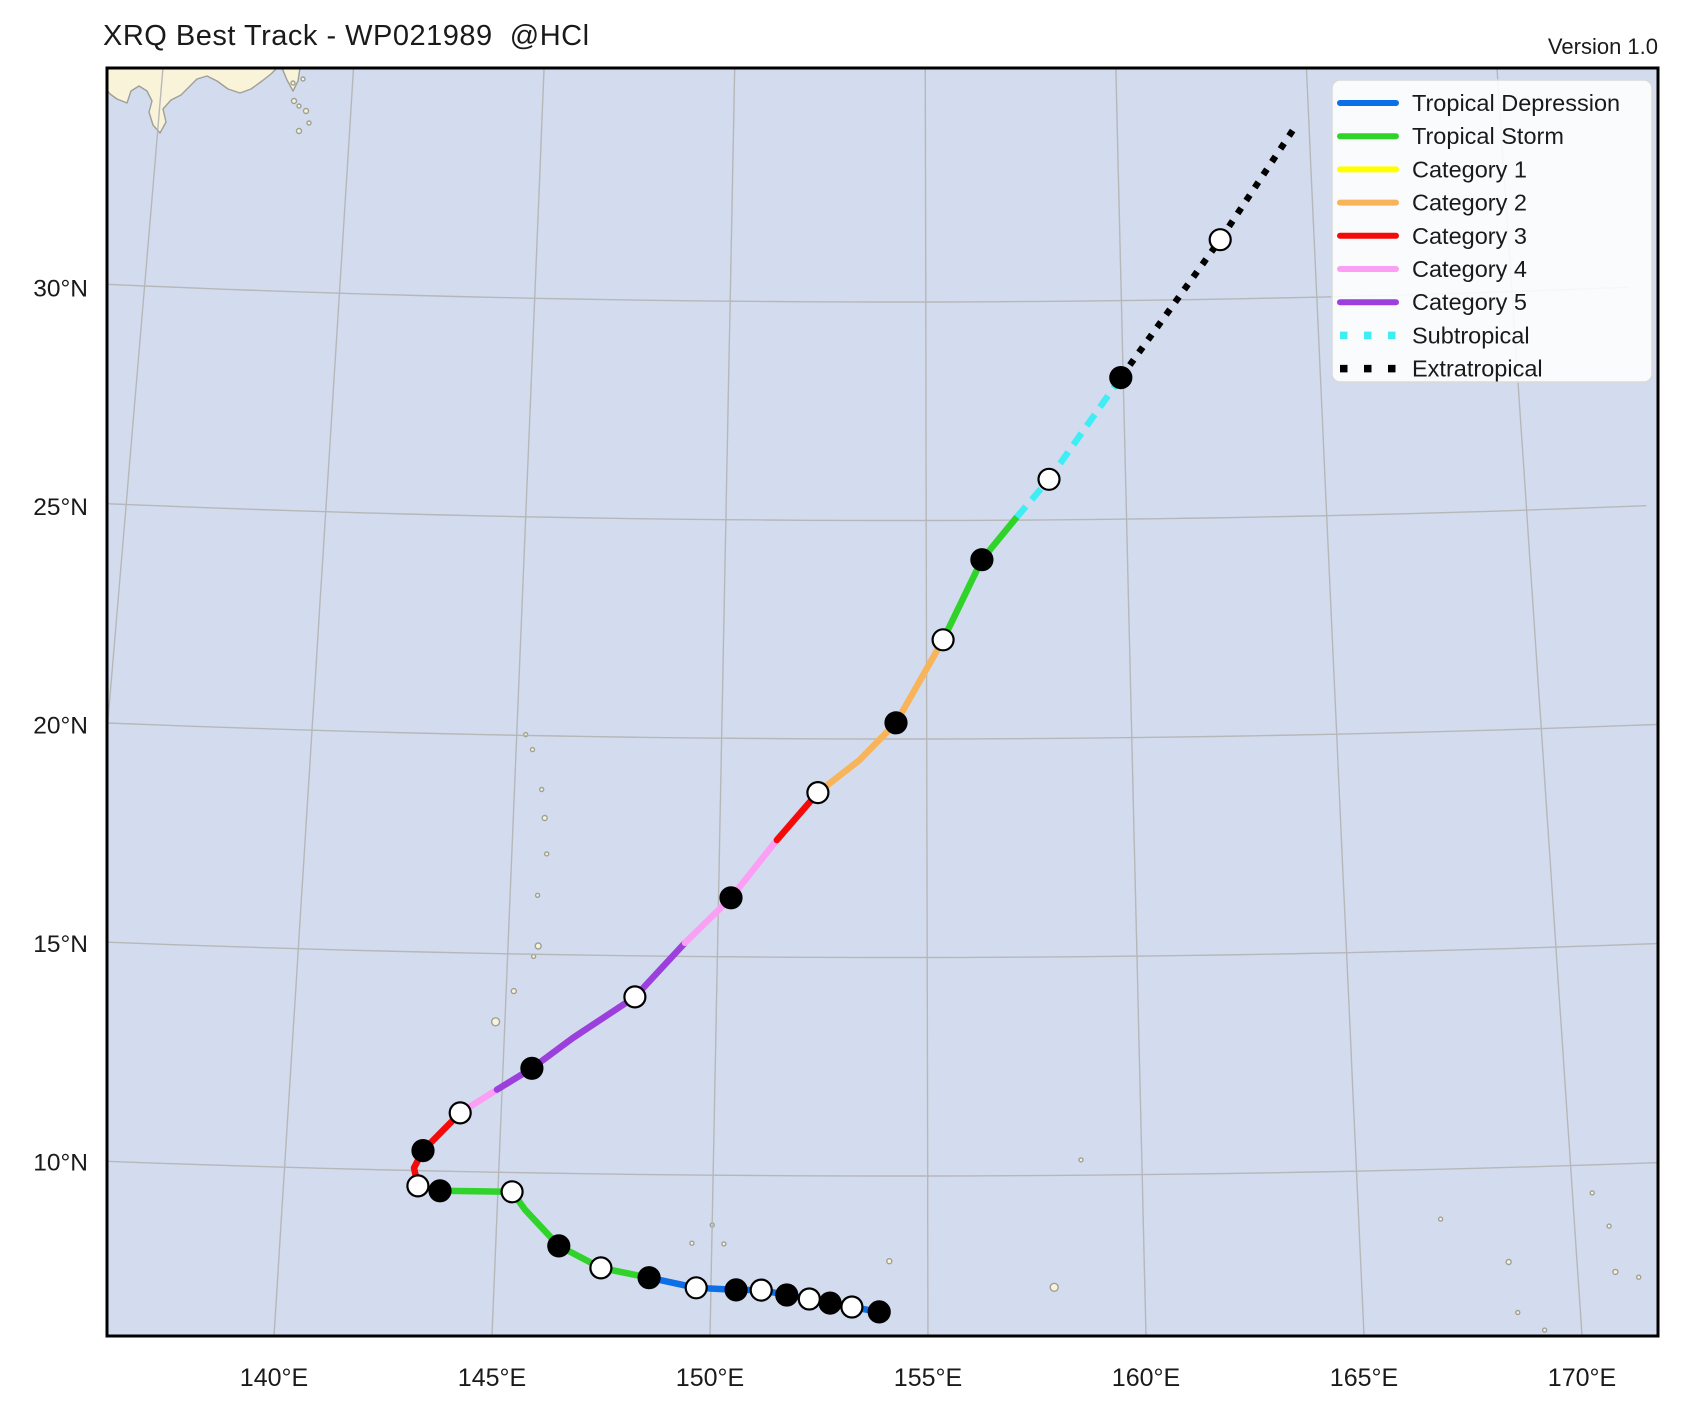 This screenshot has width=1682, height=1403. What do you see at coordinates (1516, 103) in the screenshot?
I see `legend-label: Tropical Depression` at bounding box center [1516, 103].